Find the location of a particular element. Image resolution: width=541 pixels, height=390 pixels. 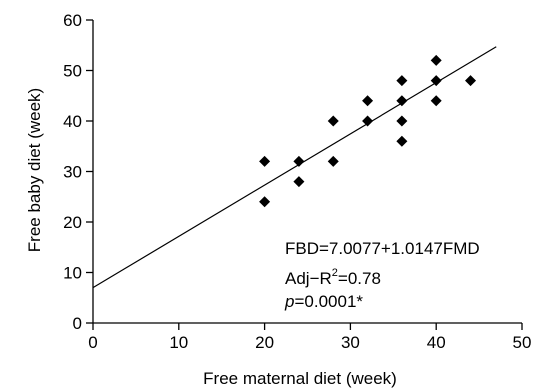

y-tick-label: 40 is located at coordinates (72, 121).